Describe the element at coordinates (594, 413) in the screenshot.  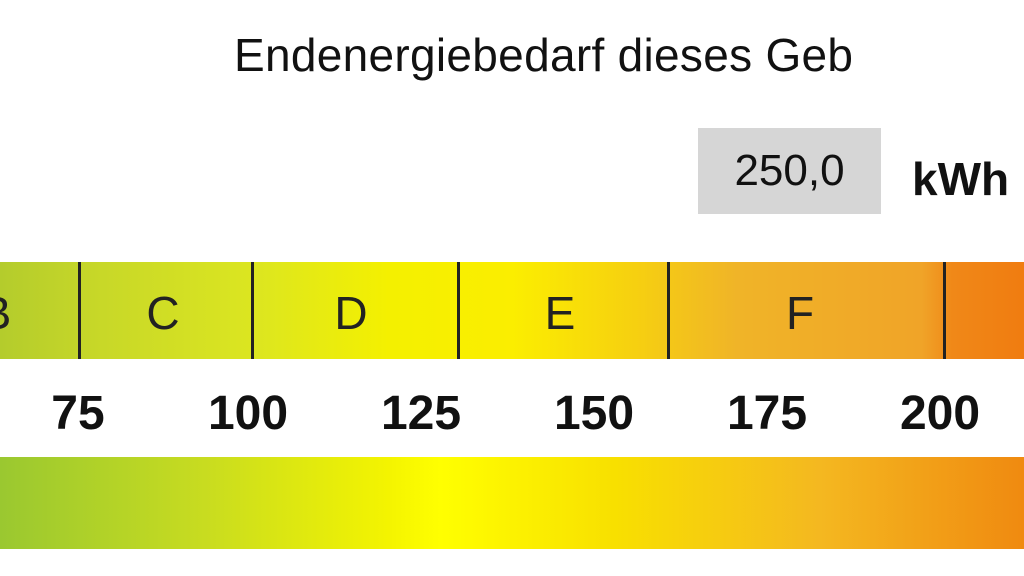
I see `scale-tick-label: 150` at that location.